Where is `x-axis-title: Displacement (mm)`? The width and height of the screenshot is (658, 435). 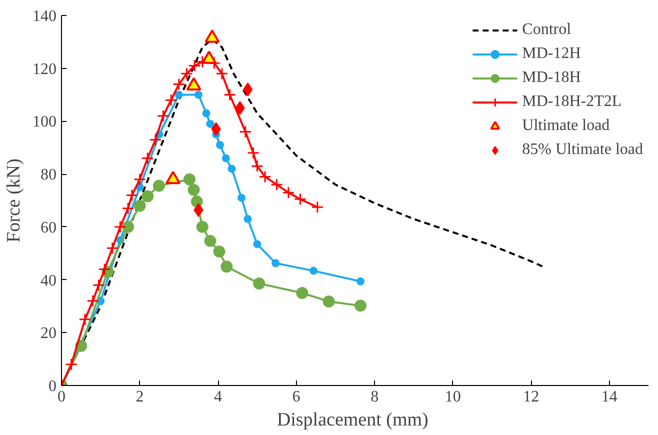 x-axis-title: Displacement (mm) is located at coordinates (352, 420).